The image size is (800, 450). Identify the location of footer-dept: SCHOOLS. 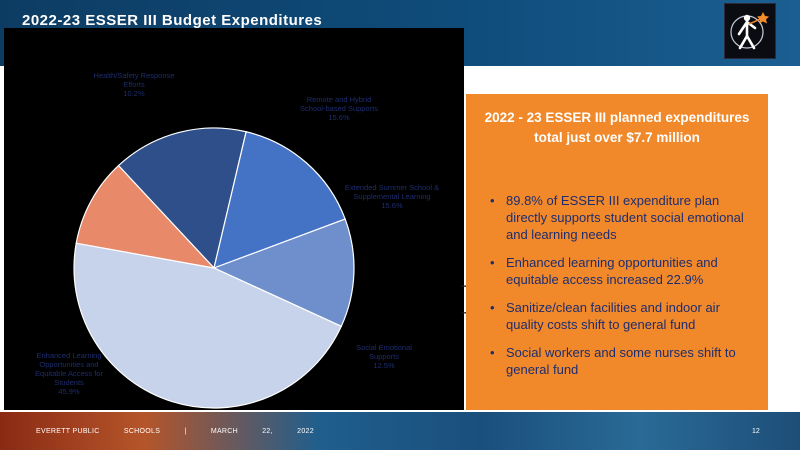
(142, 431).